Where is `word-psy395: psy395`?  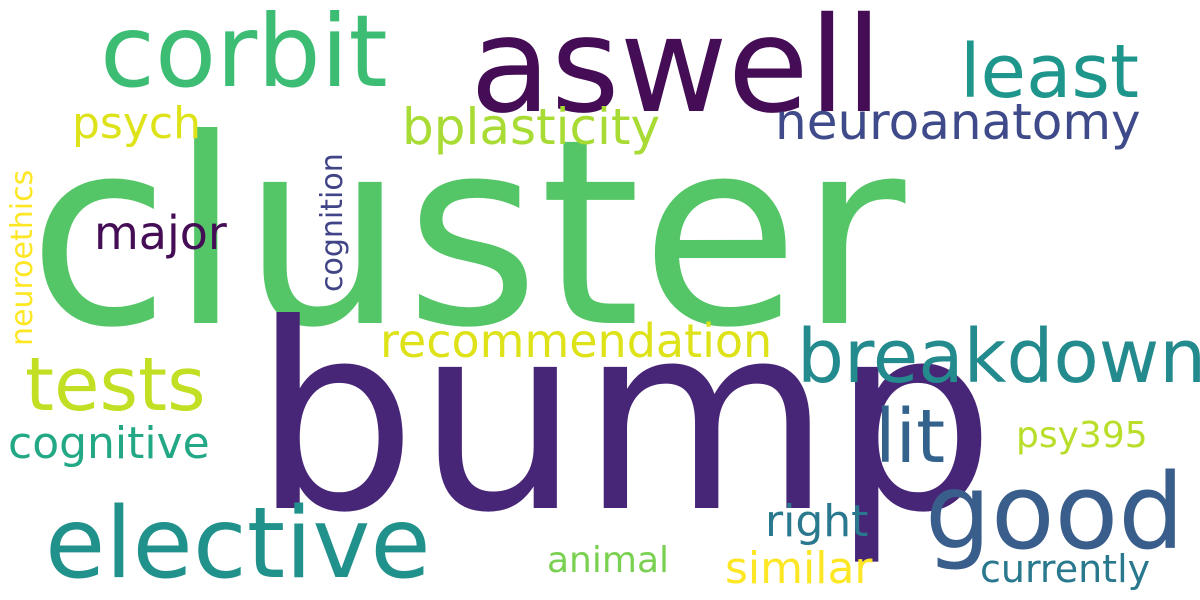
word-psy395: psy395 is located at coordinates (1082, 435).